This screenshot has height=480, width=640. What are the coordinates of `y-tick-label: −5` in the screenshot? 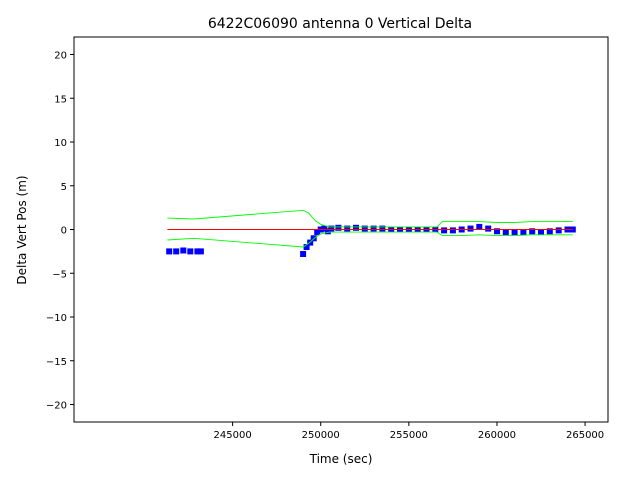 It's located at (59, 274).